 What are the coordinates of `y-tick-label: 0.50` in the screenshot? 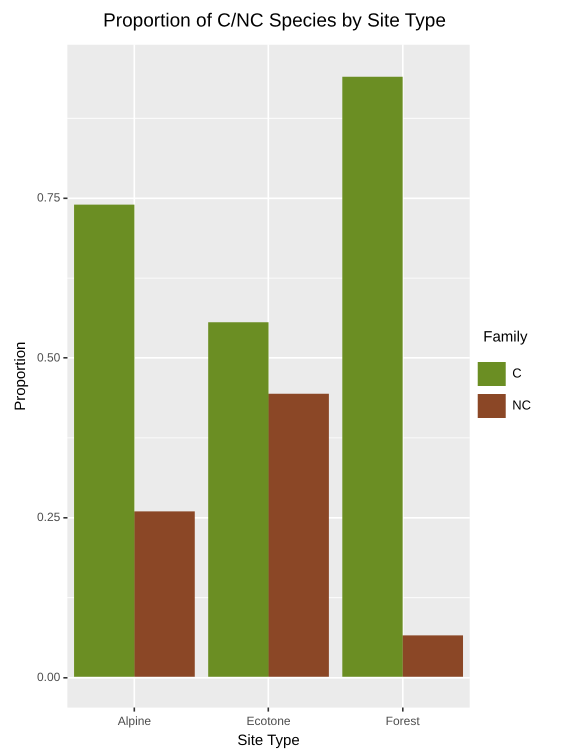 It's located at (48, 357).